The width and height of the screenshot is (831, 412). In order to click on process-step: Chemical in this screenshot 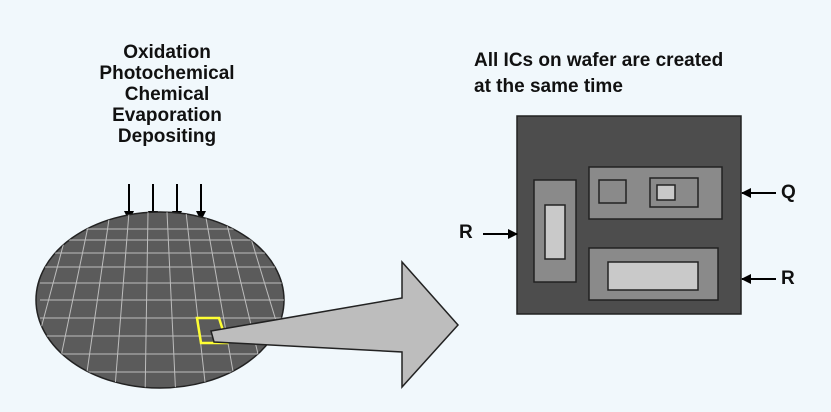, I will do `click(167, 94)`.